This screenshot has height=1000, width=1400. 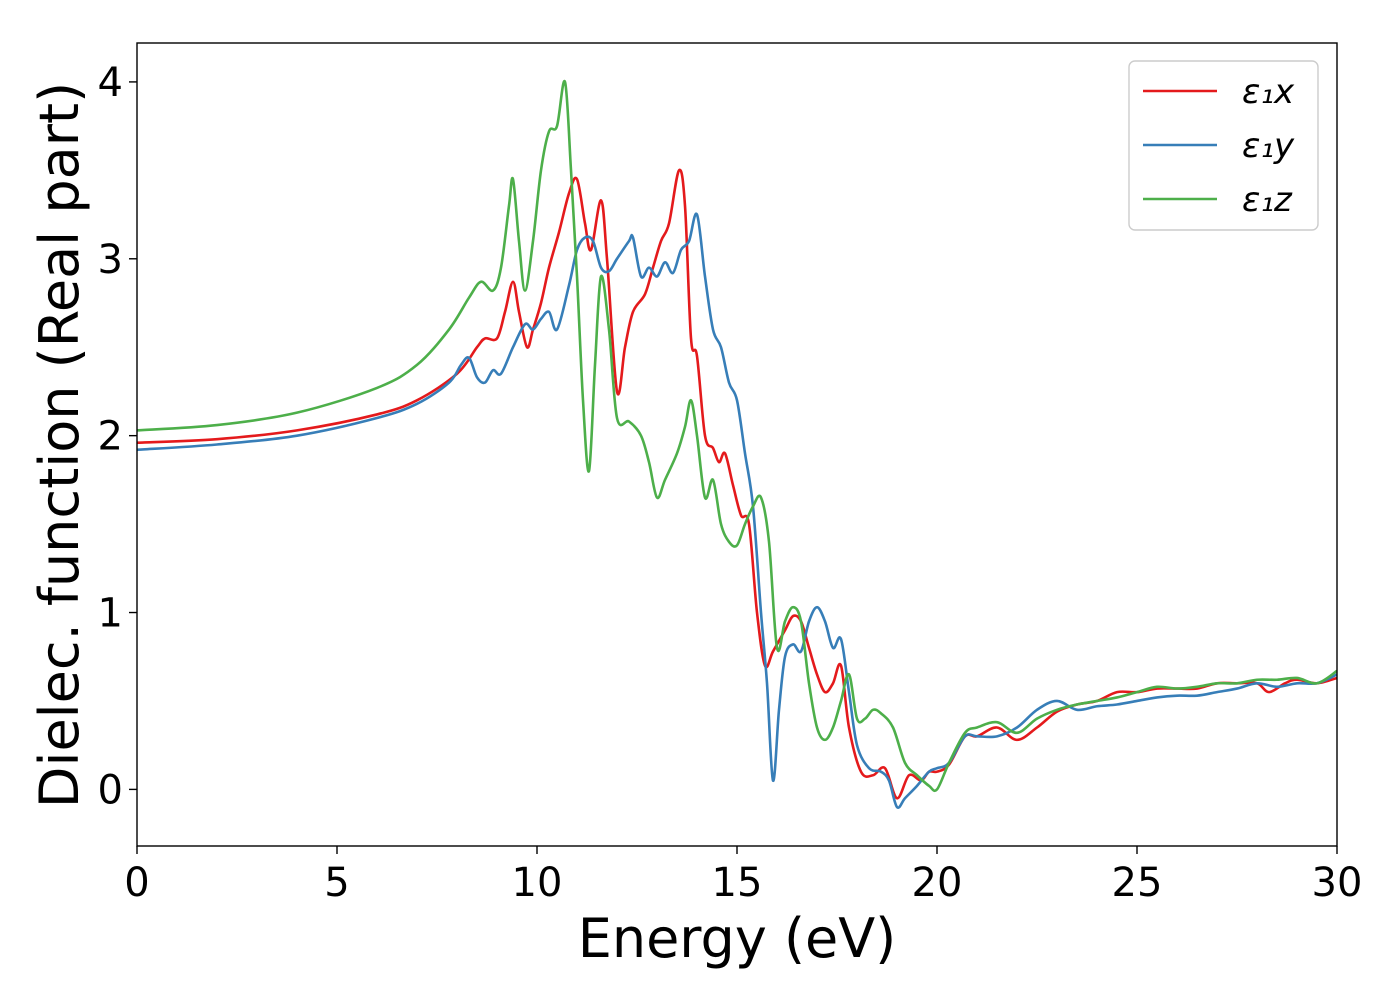 What do you see at coordinates (110, 260) in the screenshot?
I see `y-tick-label: 3` at bounding box center [110, 260].